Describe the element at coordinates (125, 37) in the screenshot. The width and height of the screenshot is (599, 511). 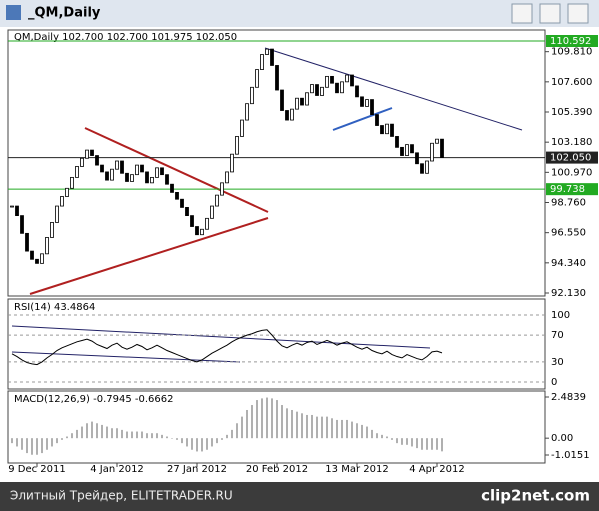
I see `chart-title: QM,Daily 102.700 102.700 101.975 102.050` at that location.